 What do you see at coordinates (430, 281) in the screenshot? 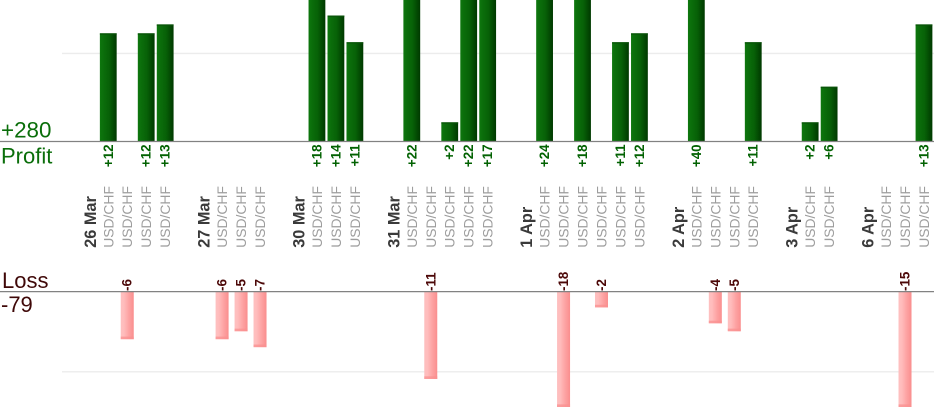
I see `svg-text: -11` at bounding box center [430, 281].